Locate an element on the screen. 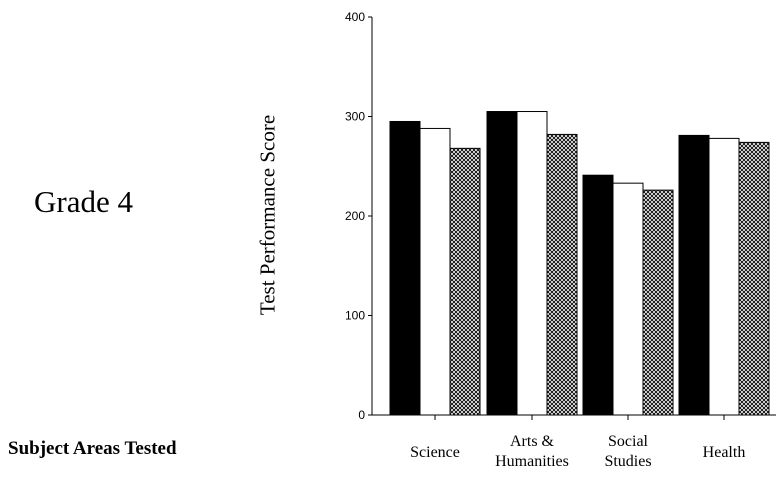  subject-areas-label: Subject Areas Tested is located at coordinates (92, 448).